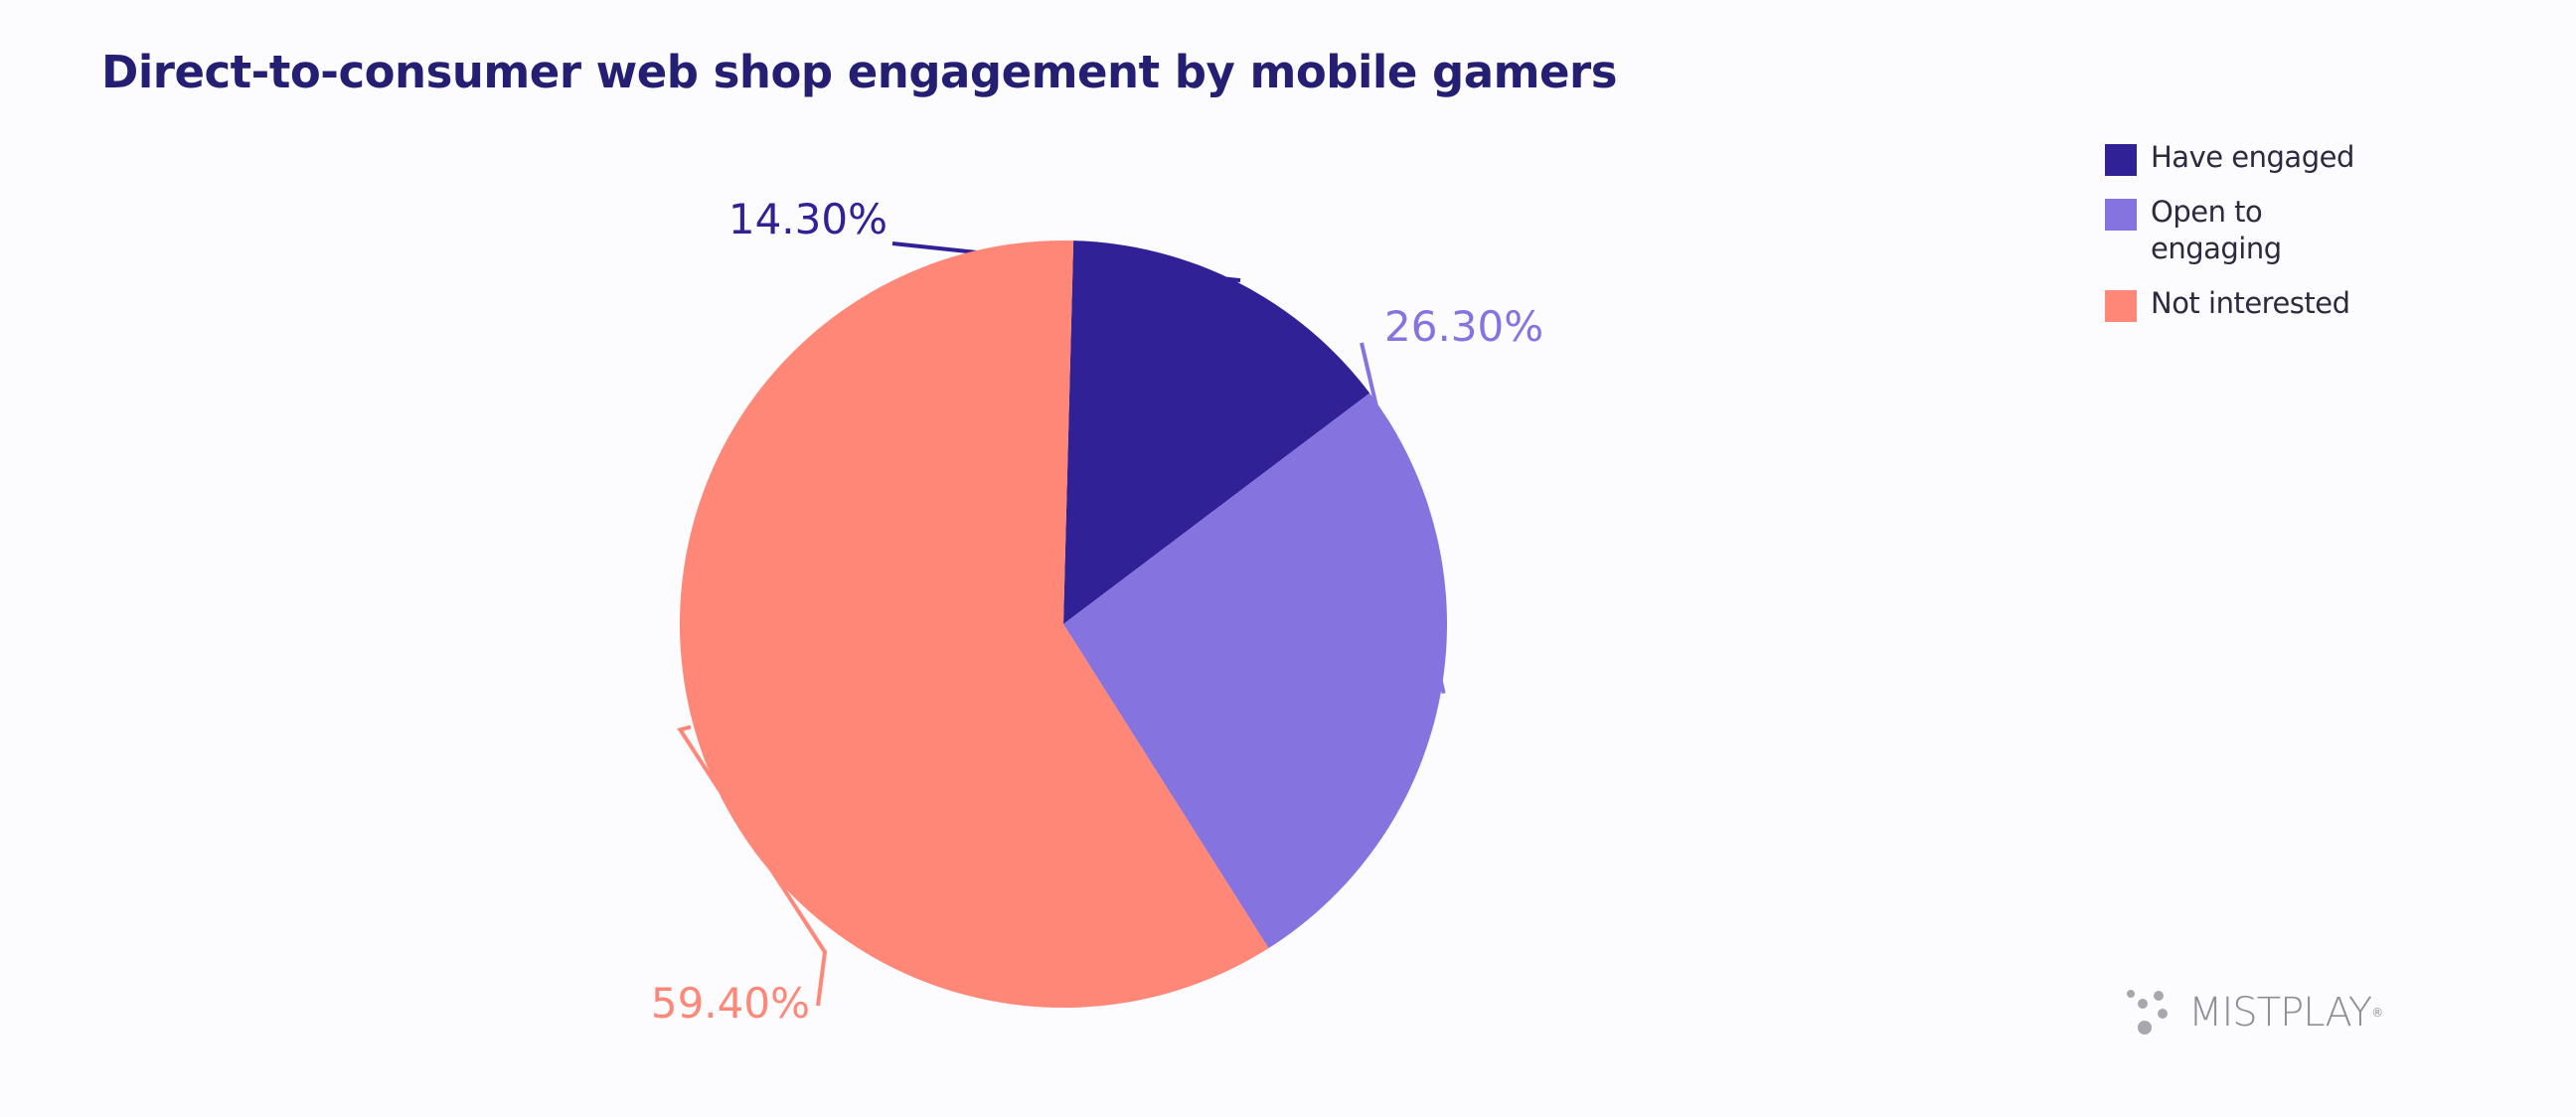  I want to click on slice-label-have-engaged: 14.30%, so click(807, 219).